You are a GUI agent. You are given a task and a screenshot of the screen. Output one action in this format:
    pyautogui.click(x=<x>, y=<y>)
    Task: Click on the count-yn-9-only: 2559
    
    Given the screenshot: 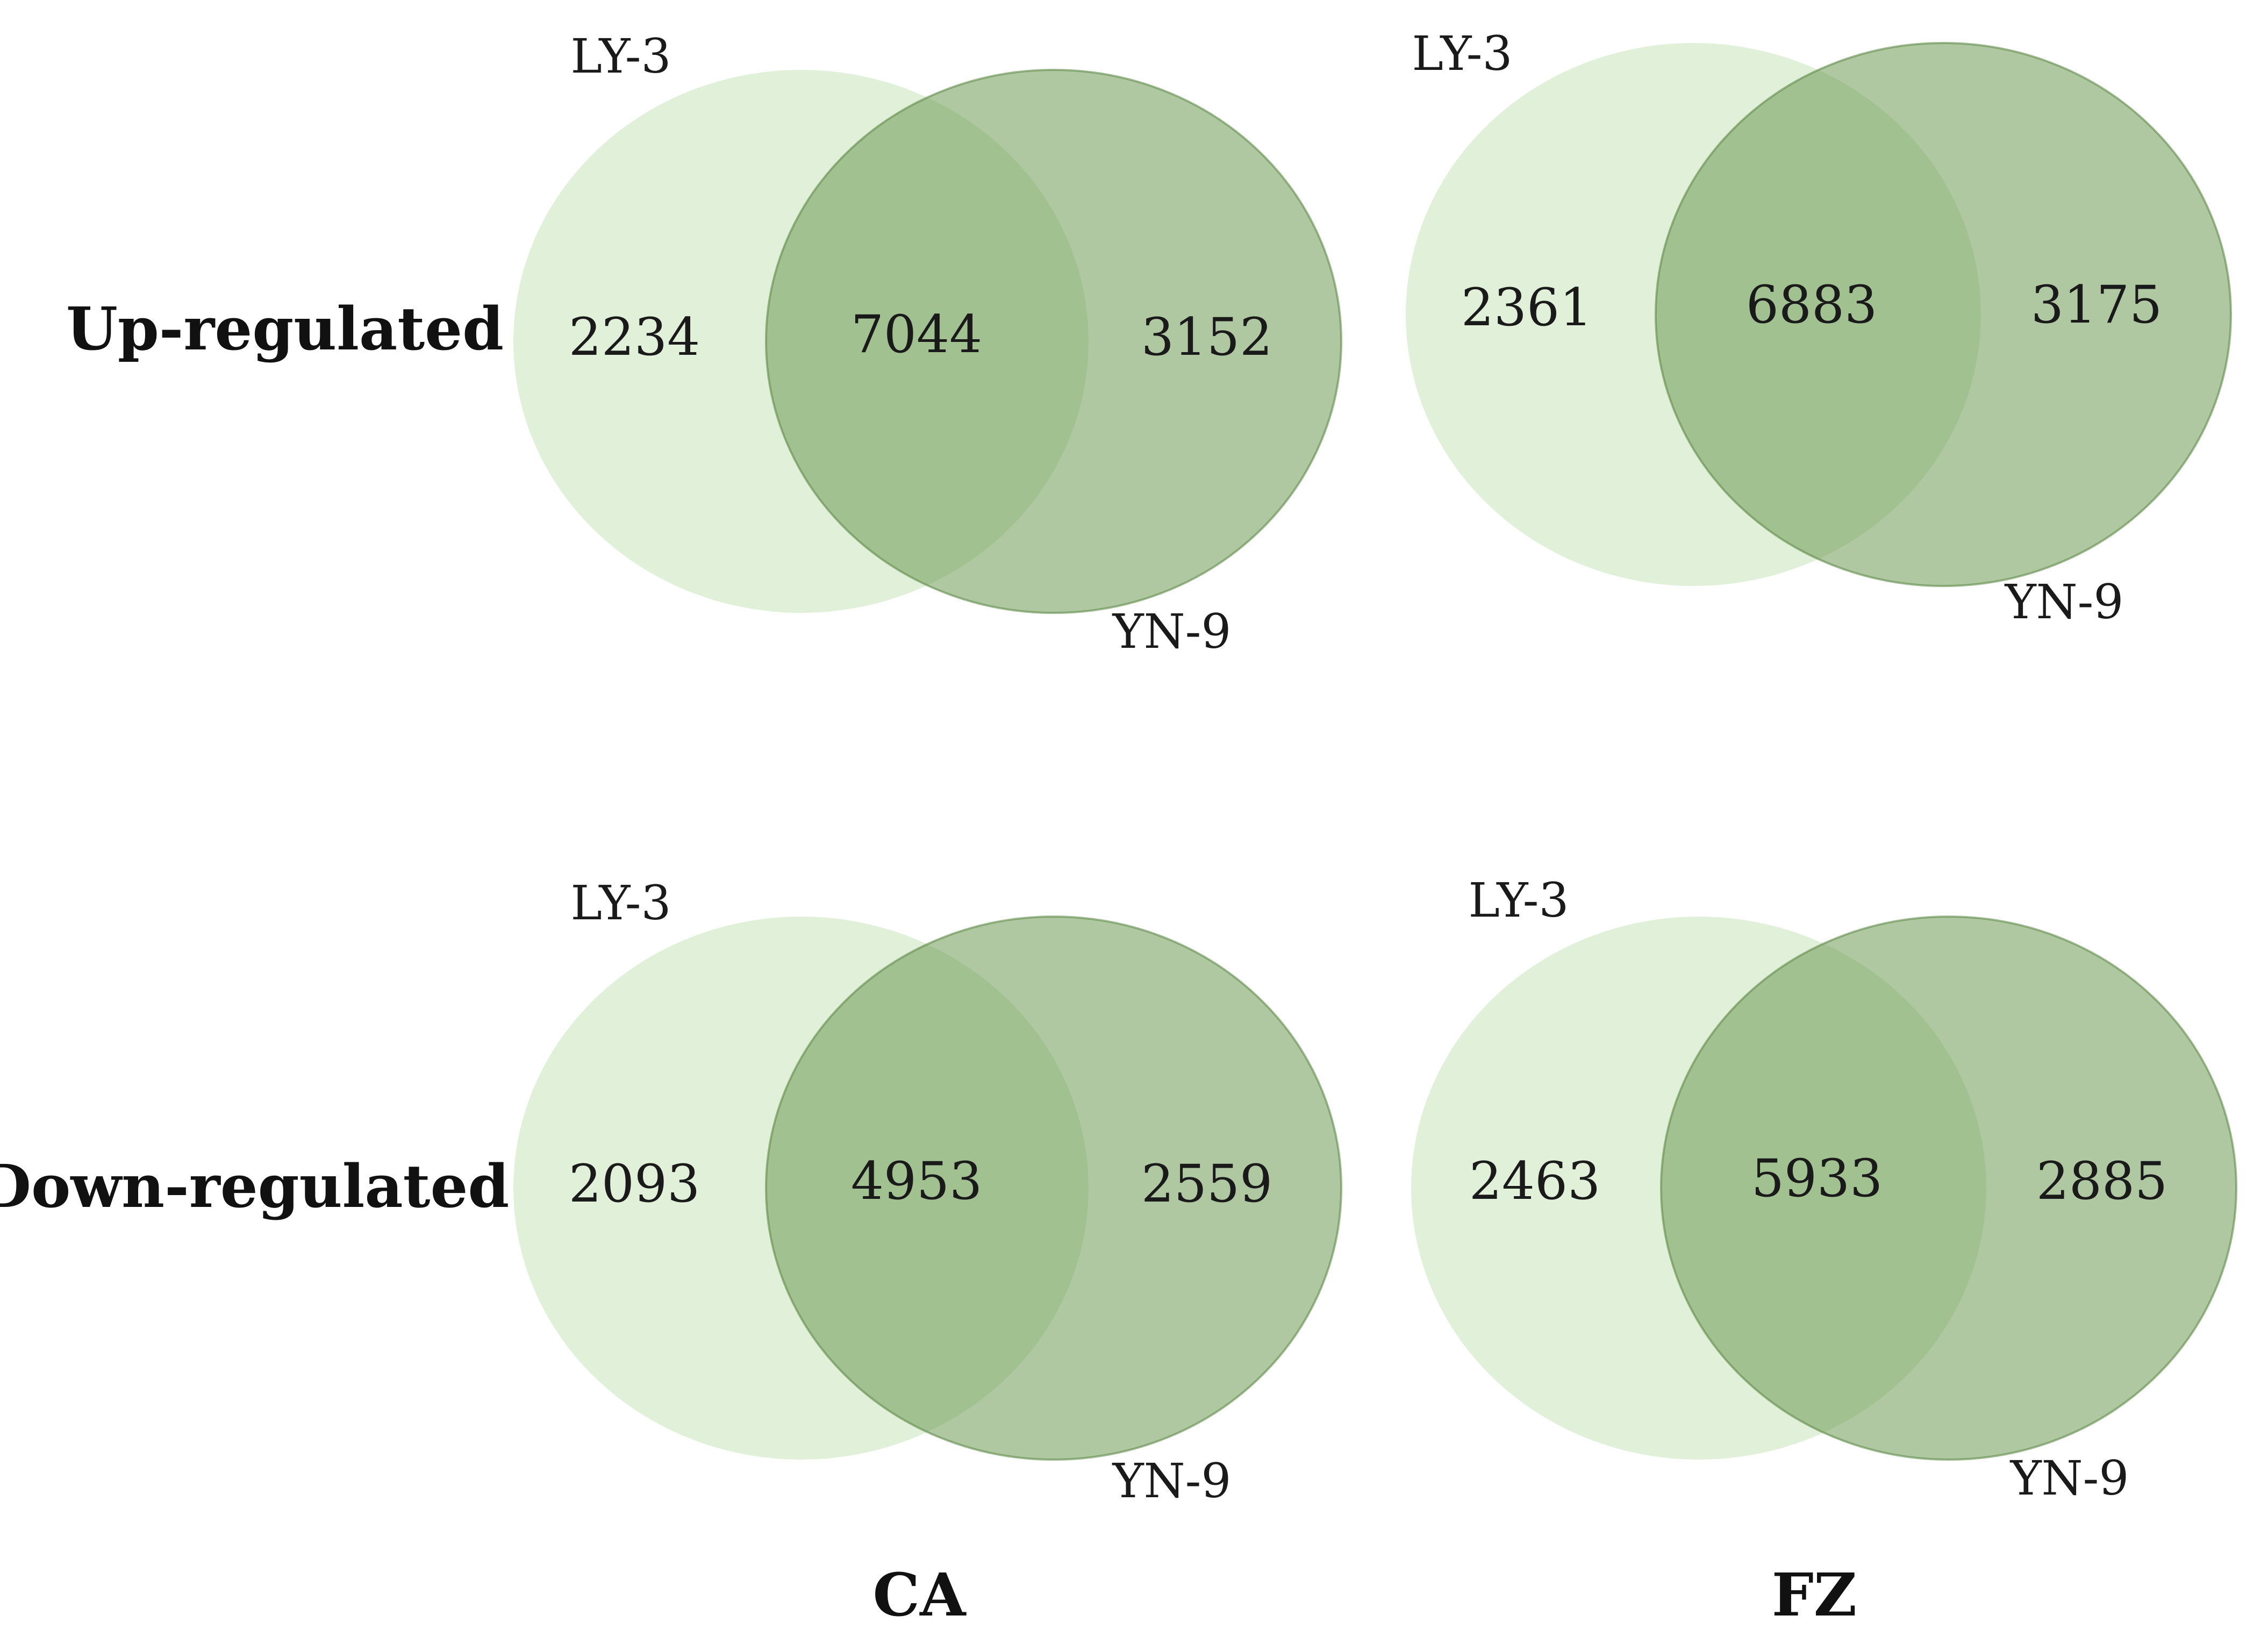 What is the action you would take?
    pyautogui.click(x=1207, y=1184)
    